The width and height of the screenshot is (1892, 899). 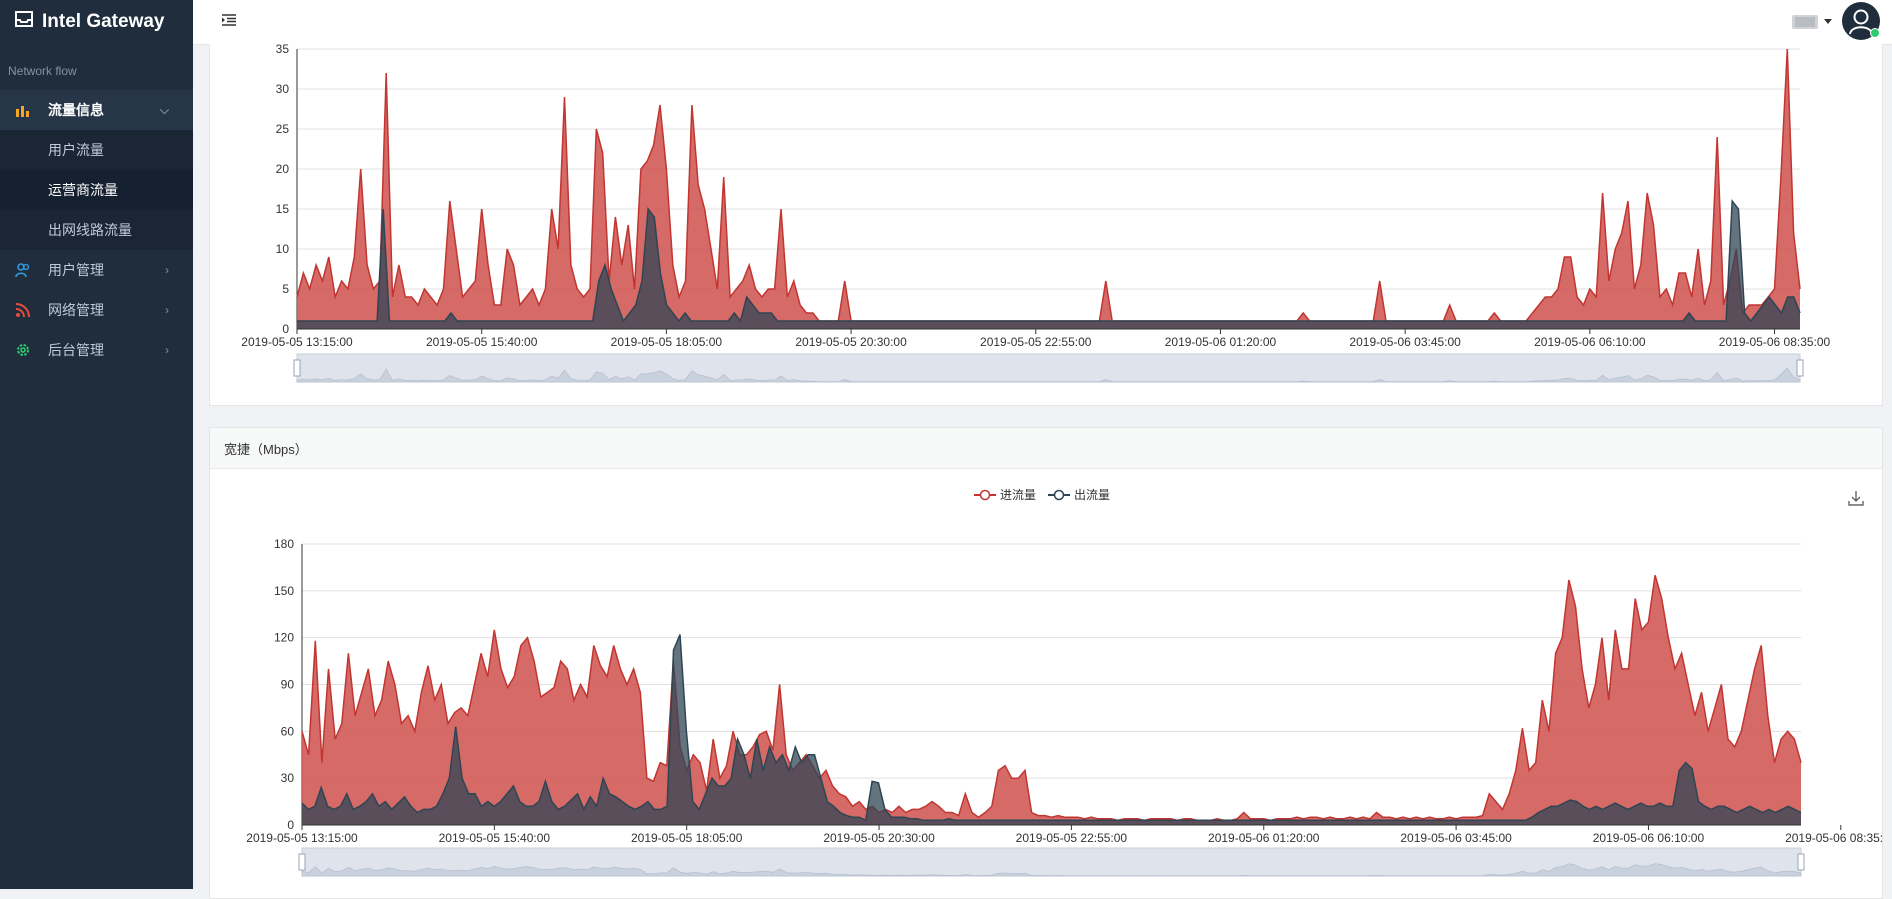 I want to click on chart-legend: 进流量 出流量, so click(x=1048, y=494).